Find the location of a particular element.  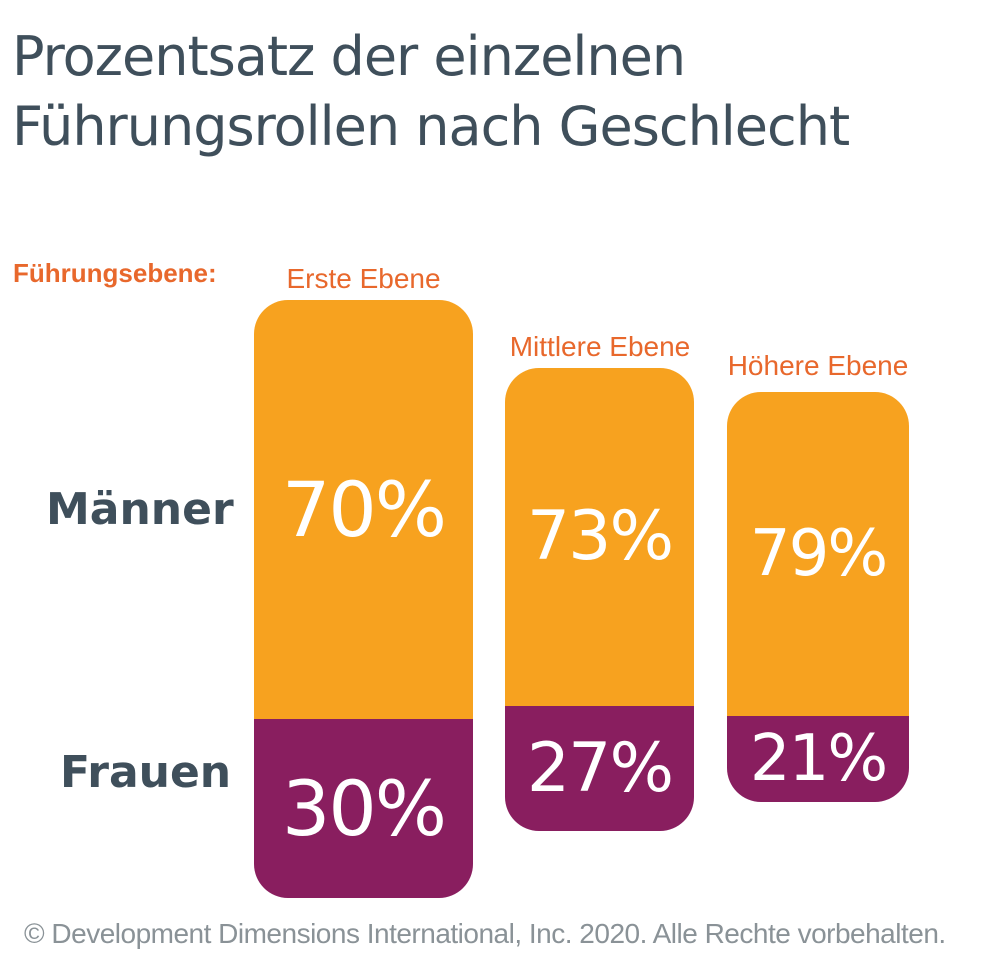

data-label-men-mittlere-ebene: 73% is located at coordinates (600, 537).